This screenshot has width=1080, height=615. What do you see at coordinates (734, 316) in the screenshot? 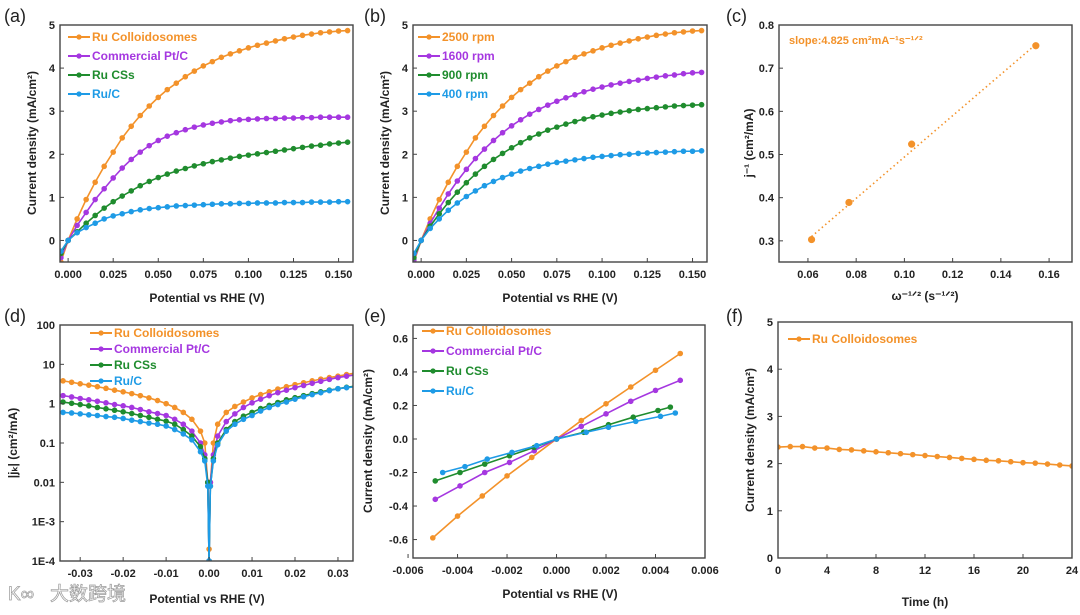
I see `panel-label: (f)` at bounding box center [734, 316].